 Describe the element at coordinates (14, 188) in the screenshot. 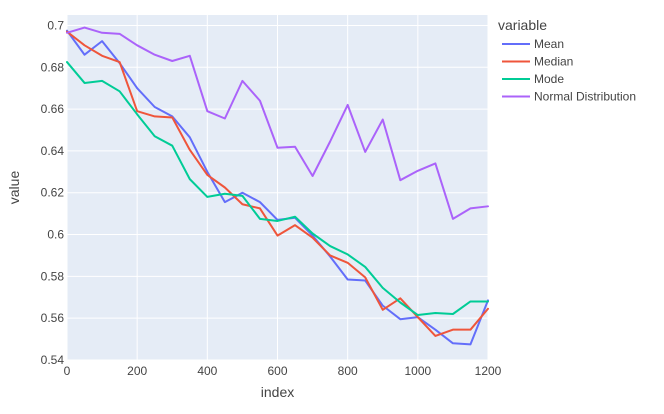

I see `y-axis-title: value` at that location.